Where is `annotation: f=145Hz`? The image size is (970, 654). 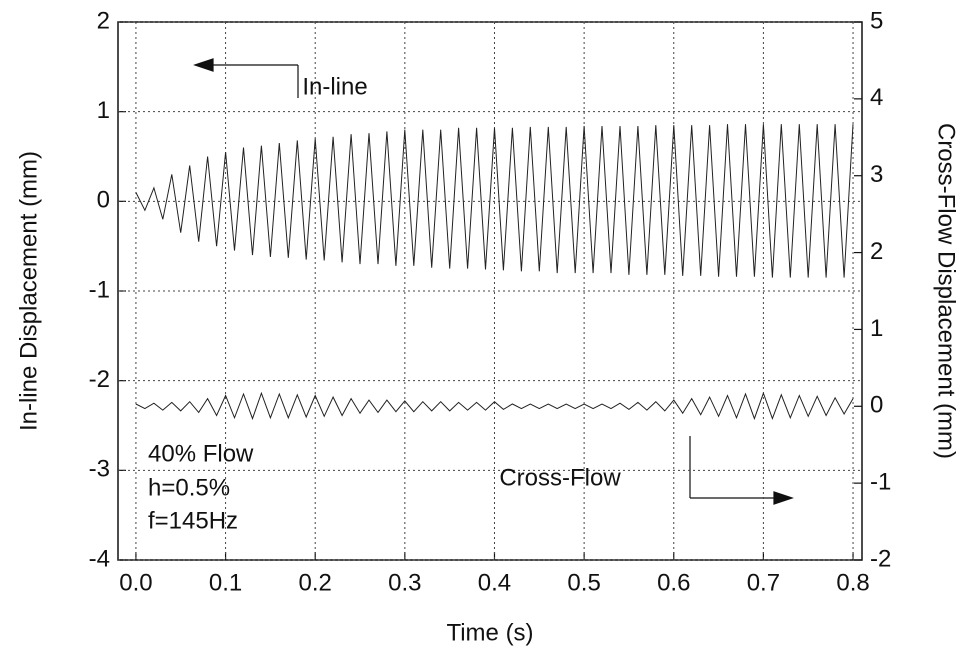 annotation: f=145Hz is located at coordinates (193, 520).